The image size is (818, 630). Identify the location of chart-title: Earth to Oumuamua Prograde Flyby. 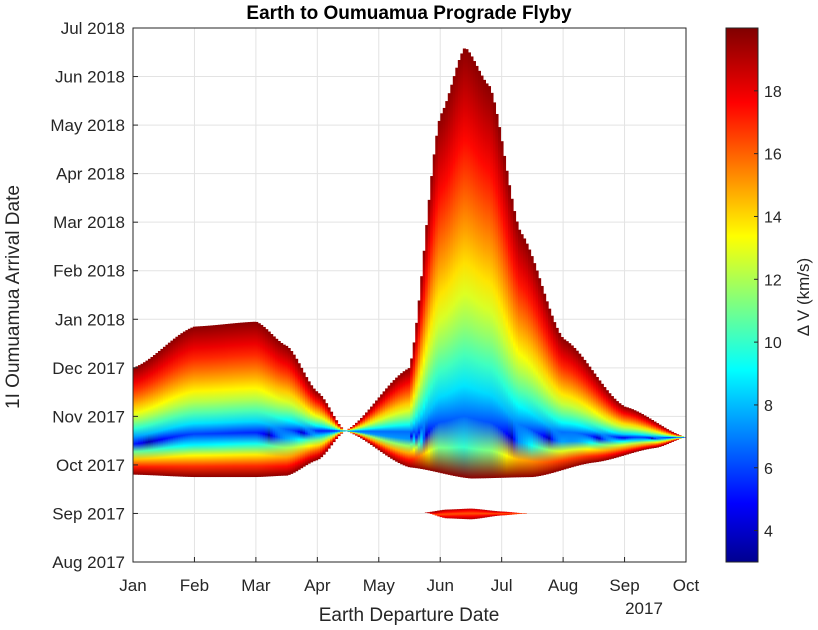
(409, 13).